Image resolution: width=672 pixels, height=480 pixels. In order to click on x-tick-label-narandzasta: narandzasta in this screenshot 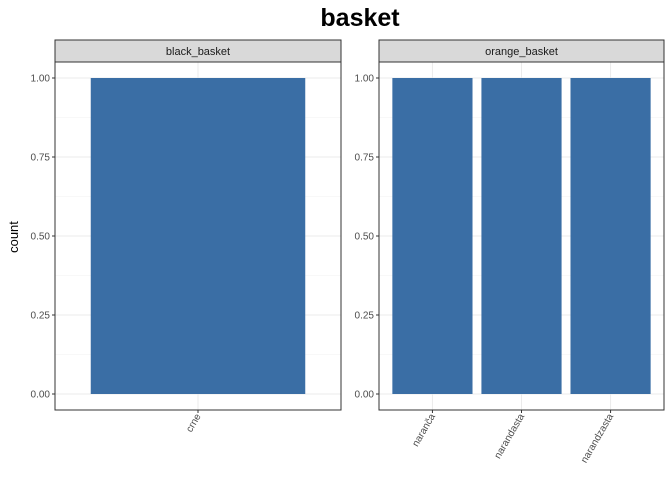, I will do `click(597, 439)`.